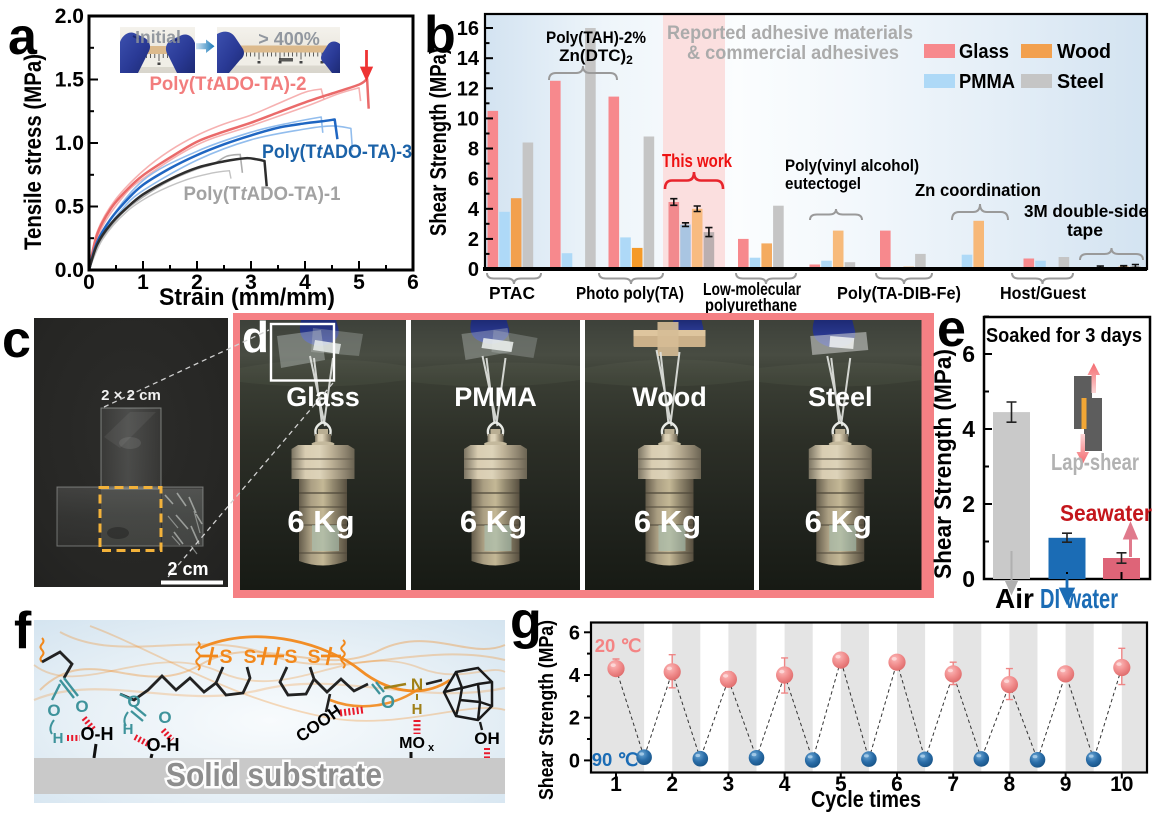  Describe the element at coordinates (33, 152) in the screenshot. I see `svg-text: Tensile stress (MPa)` at that location.